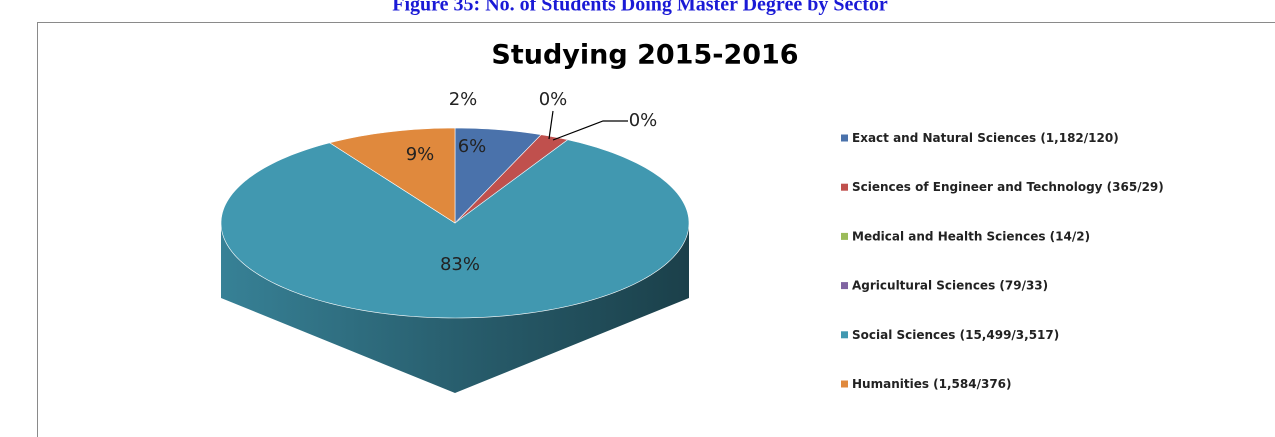 This screenshot has height=437, width=1275. I want to click on data-label: 2%, so click(463, 99).